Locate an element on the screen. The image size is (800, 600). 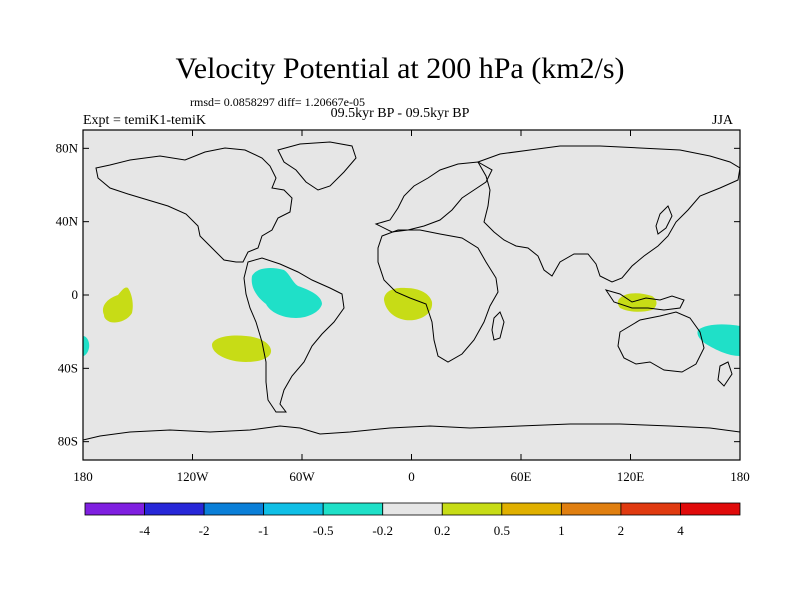
period-label: 09.5kyr BP - 09.5kyr BP is located at coordinates (400, 113).